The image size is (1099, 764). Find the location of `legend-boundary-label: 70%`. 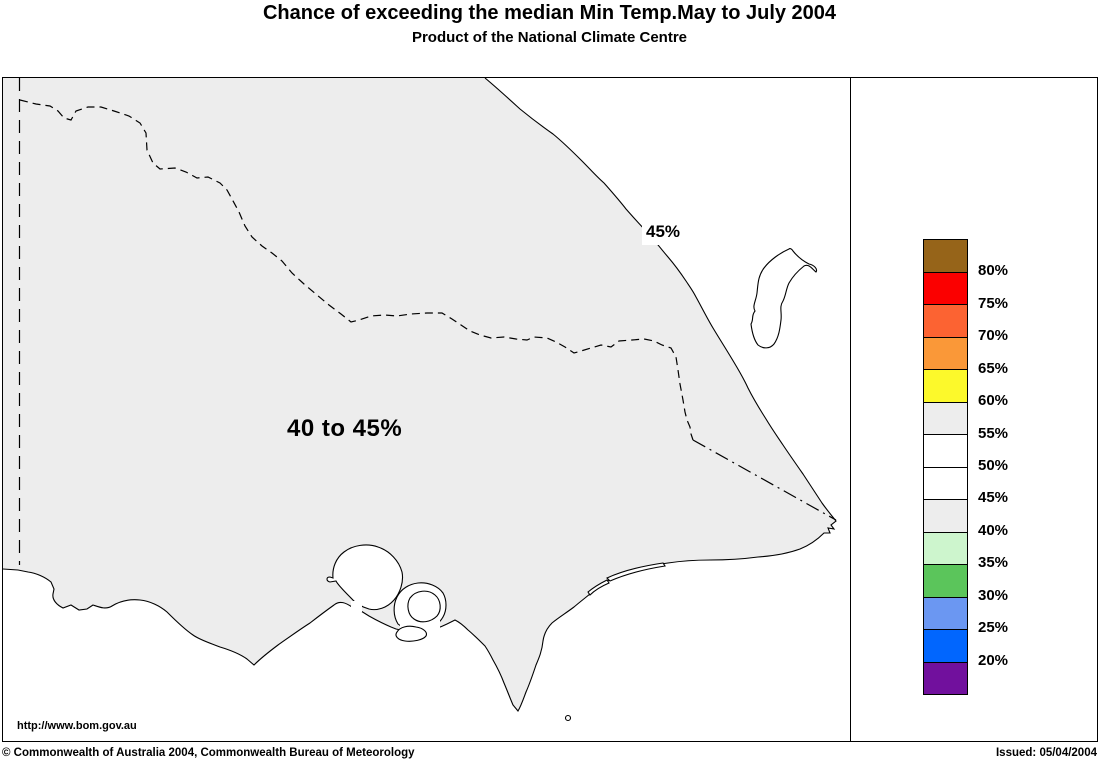

legend-boundary-label: 70% is located at coordinates (993, 336).